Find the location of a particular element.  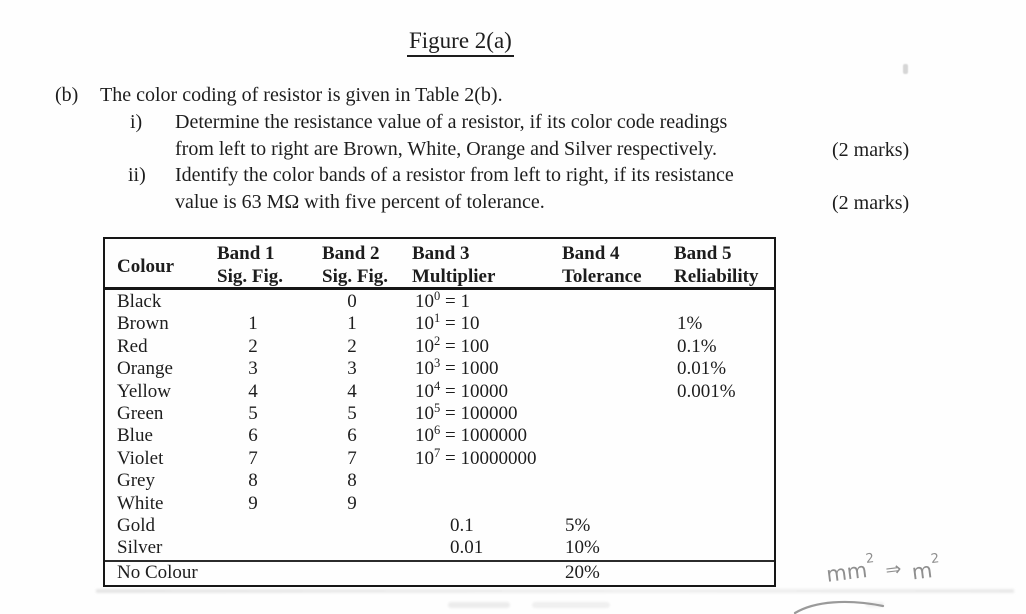

header-band5: Band 5 Reliability is located at coordinates (716, 265).